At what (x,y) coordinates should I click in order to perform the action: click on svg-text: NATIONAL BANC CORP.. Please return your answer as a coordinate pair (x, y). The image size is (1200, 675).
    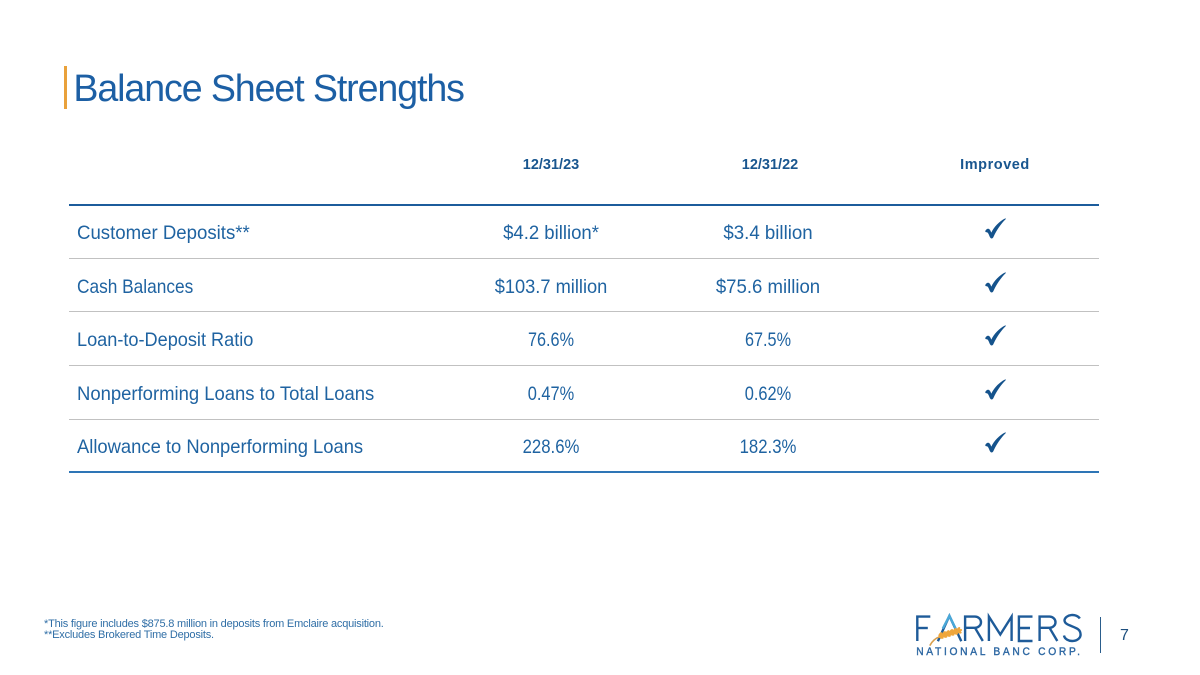
    Looking at the image, I should click on (999, 652).